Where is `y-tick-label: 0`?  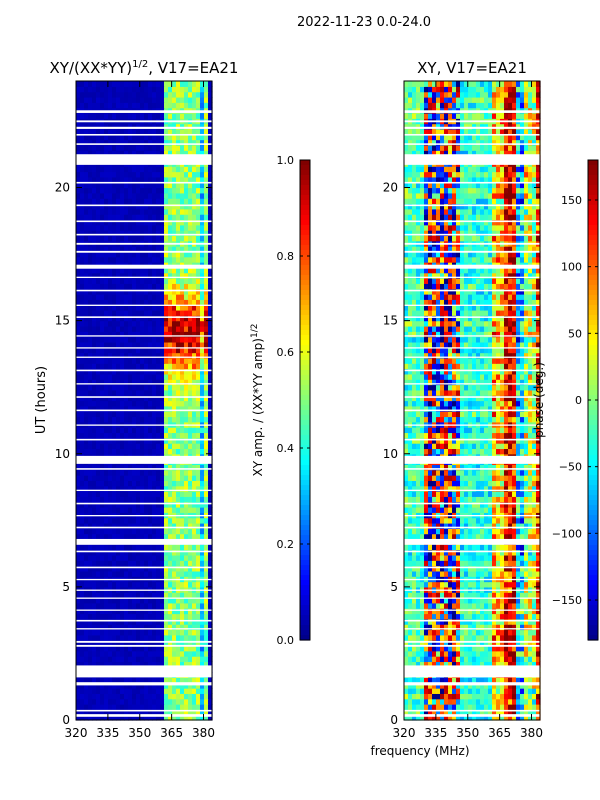 y-tick-label: 0 is located at coordinates (66, 720).